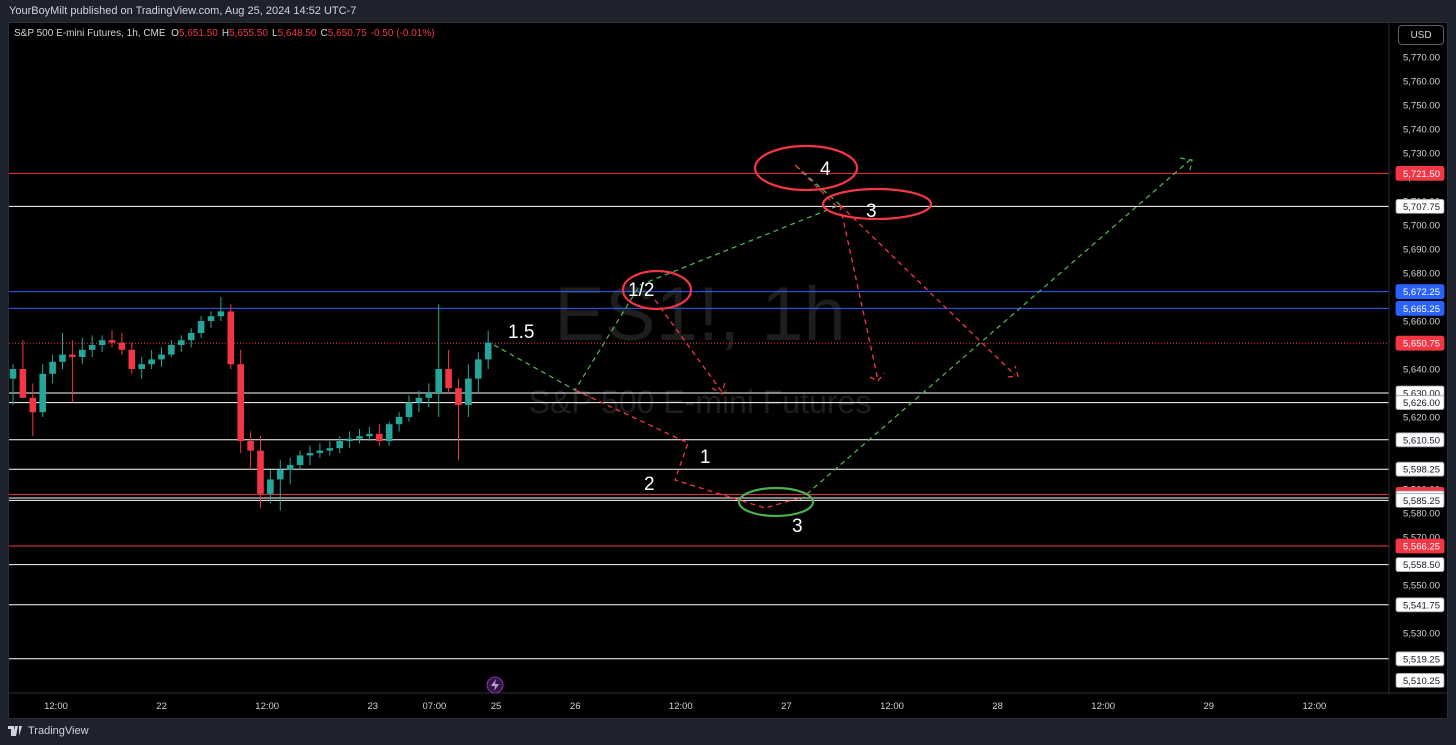 This screenshot has width=1456, height=745. I want to click on legend-symbol: S&P 500 E-mini Futures, 1h, CME, so click(90, 33).